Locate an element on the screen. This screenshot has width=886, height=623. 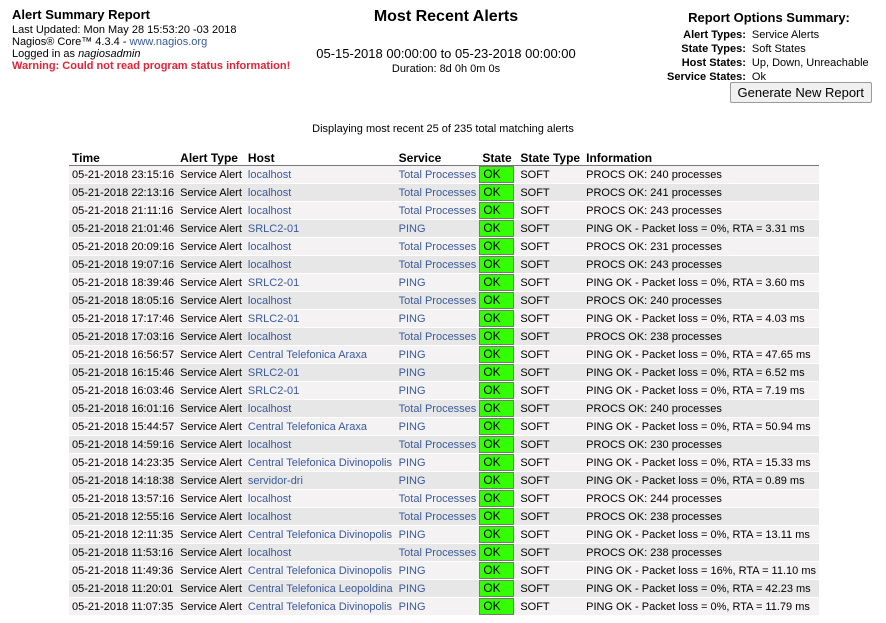
nagios-link: www.nagios.org is located at coordinates (168, 42).